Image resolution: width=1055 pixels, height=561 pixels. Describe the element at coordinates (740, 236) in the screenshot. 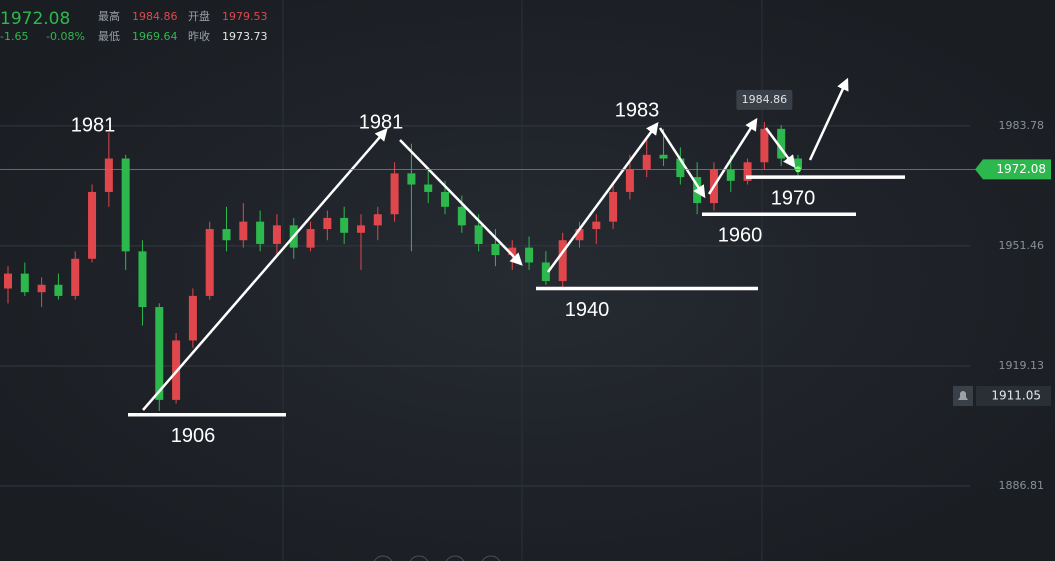

I see `support-label: 1960` at that location.